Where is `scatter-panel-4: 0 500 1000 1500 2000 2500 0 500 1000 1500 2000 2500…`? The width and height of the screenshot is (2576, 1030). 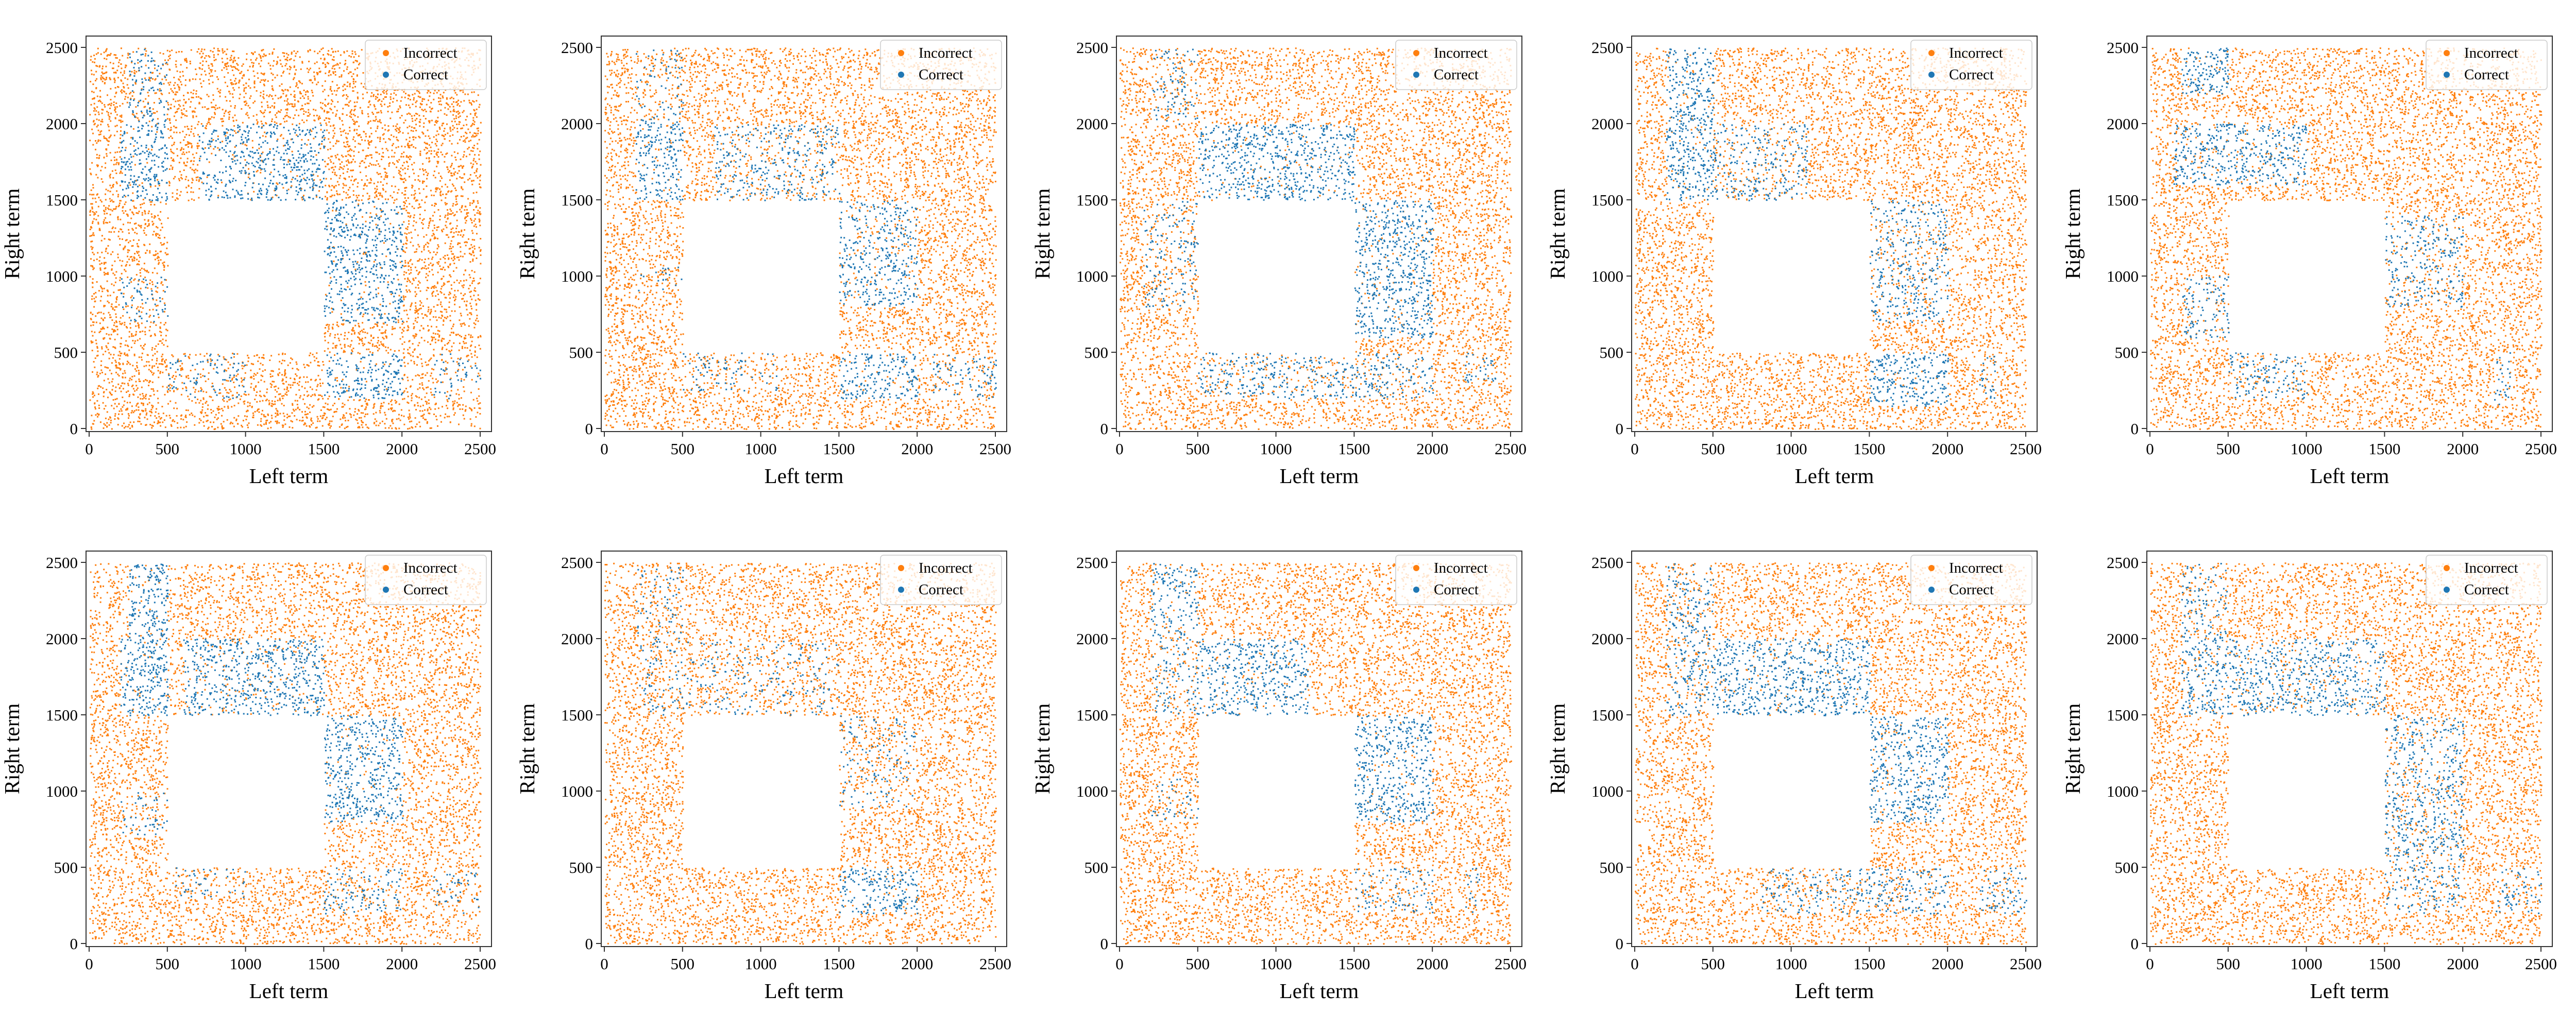 scatter-panel-4: 0 500 1000 1500 2000 2500 0 500 1000 1500 2000 2500… is located at coordinates (1794, 262).